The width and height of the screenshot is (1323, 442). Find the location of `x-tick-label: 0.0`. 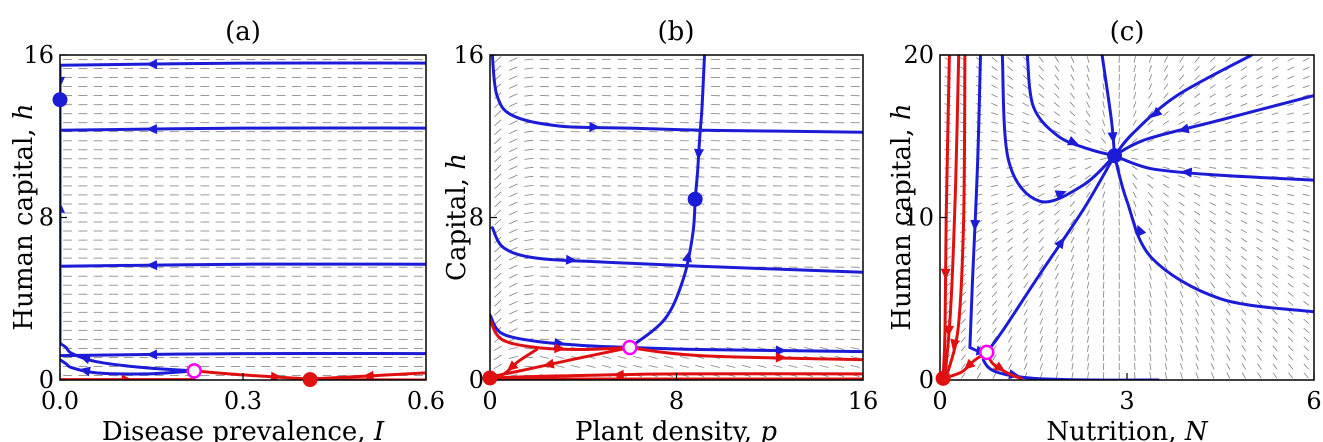

x-tick-label: 0.0 is located at coordinates (60, 401).